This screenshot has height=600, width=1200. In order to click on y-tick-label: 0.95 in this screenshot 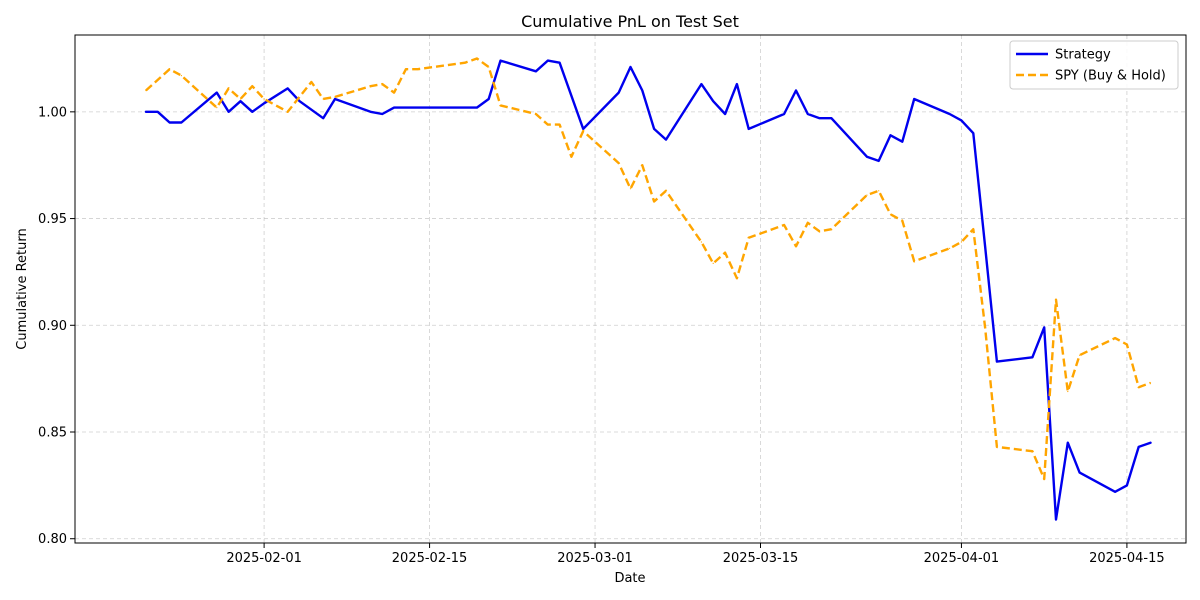, I will do `click(52, 219)`.